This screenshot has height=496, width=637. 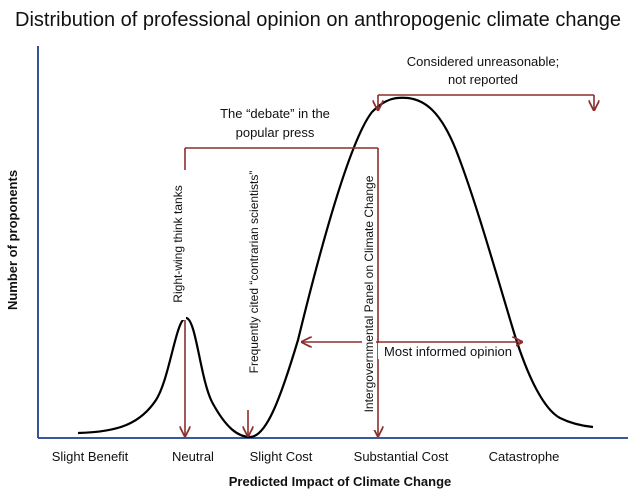 I want to click on think-tanks-label: Right-wing think tanks, so click(x=178, y=243).